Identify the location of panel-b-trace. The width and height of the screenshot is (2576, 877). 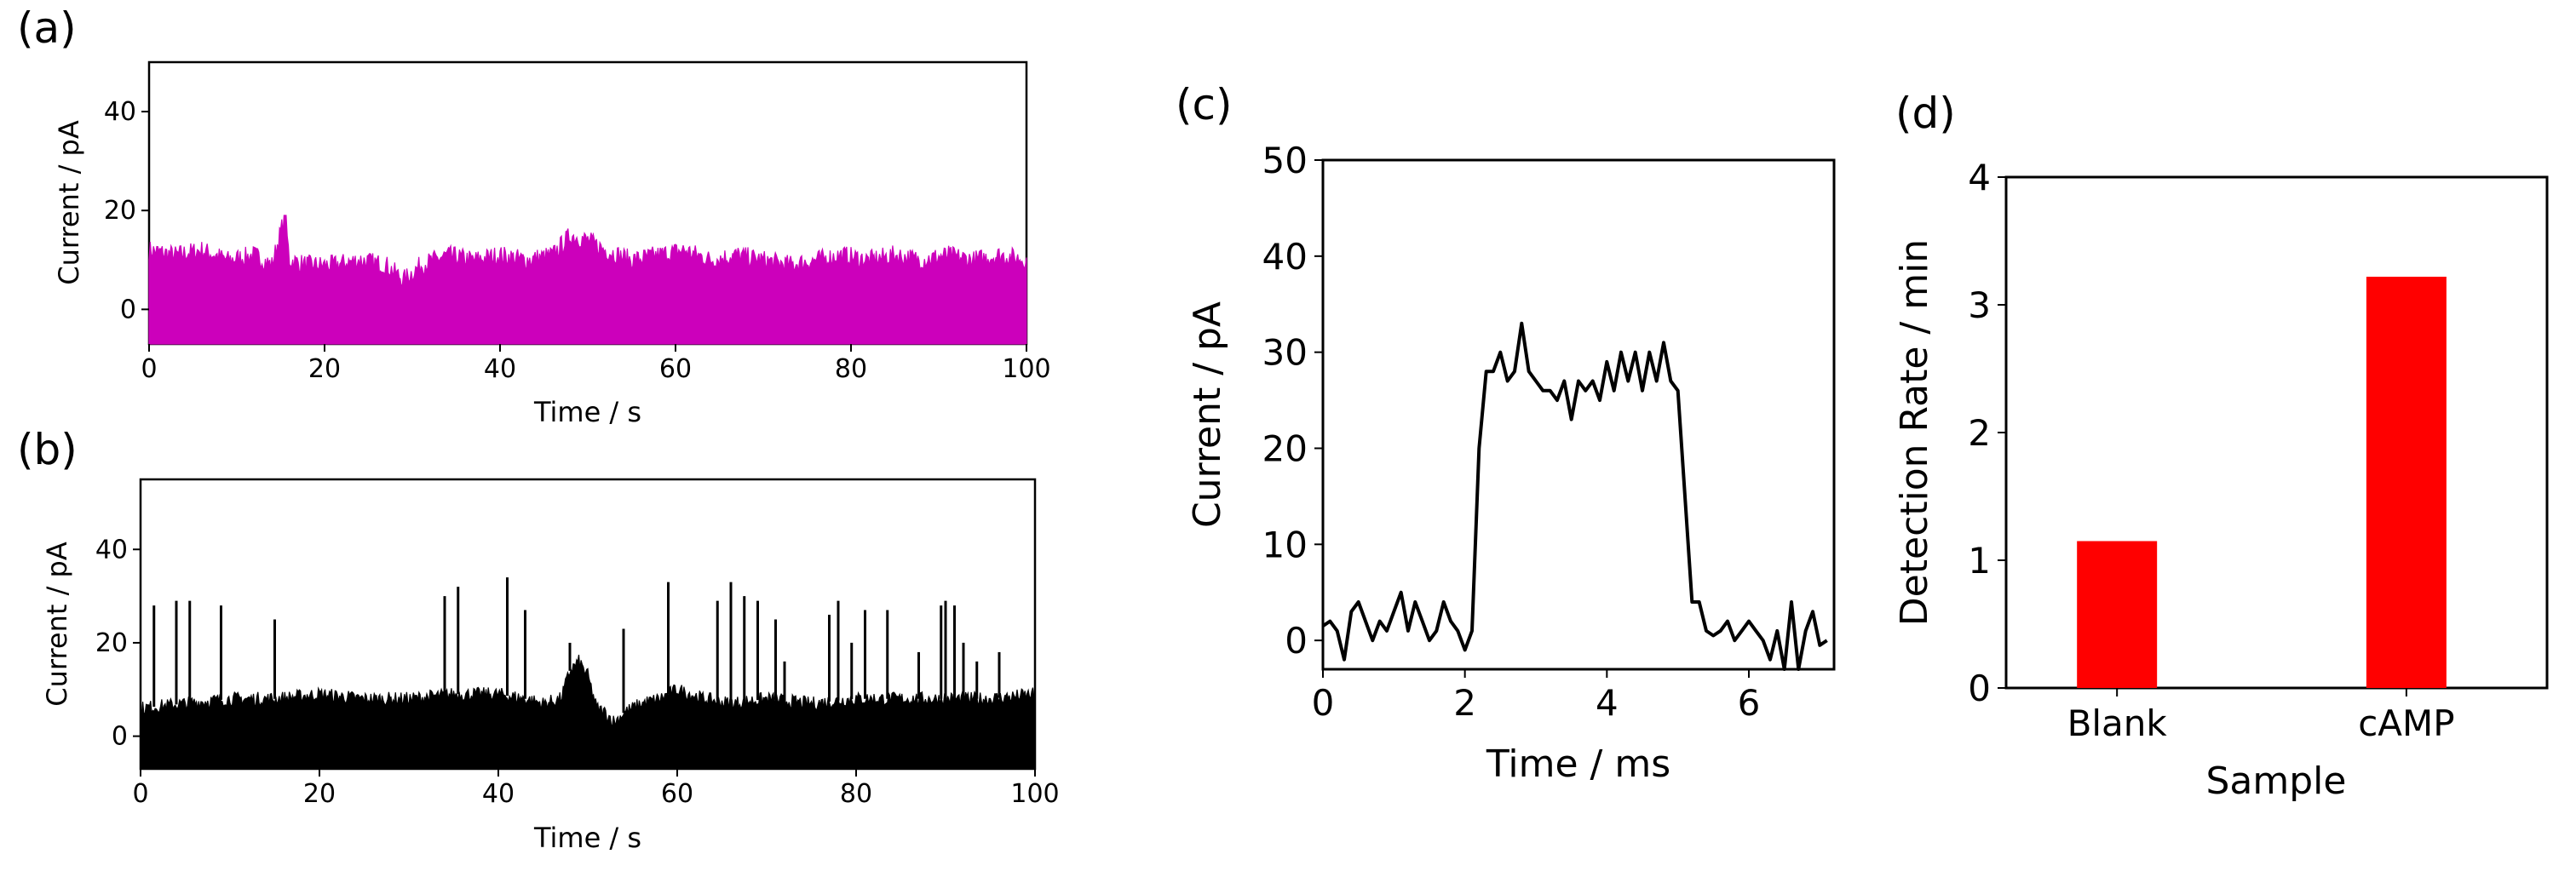
(588, 673).